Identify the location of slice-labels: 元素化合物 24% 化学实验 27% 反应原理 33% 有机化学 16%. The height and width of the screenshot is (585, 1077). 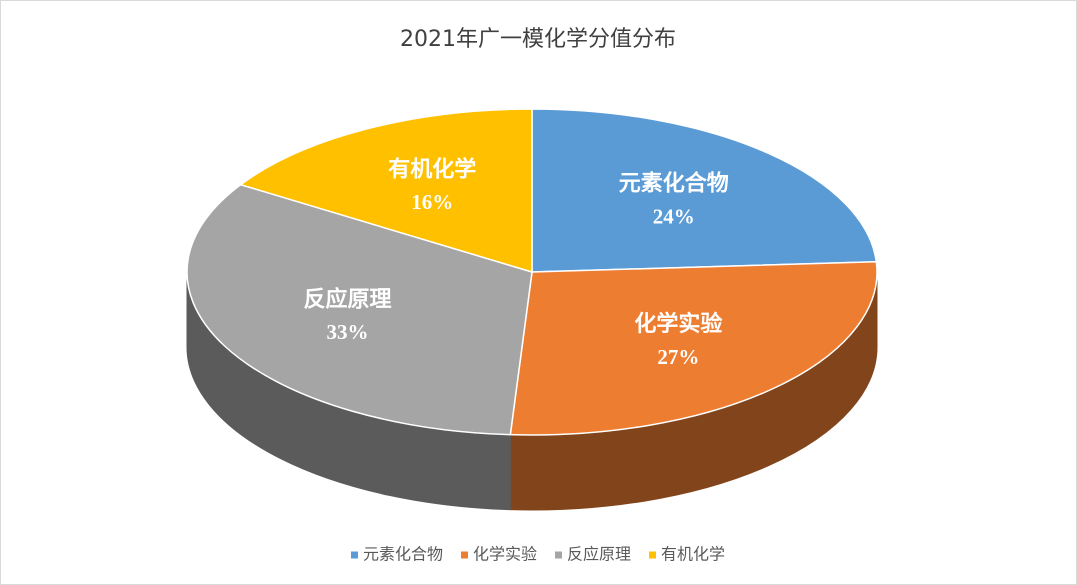
(516, 262).